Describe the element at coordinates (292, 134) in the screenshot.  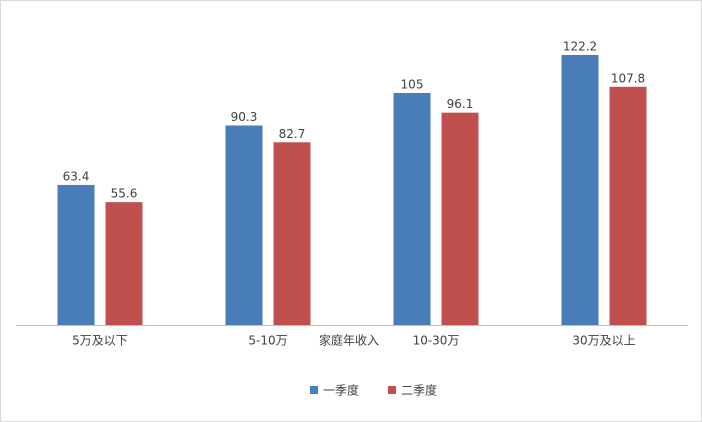
I see `data-label: 82.7` at that location.